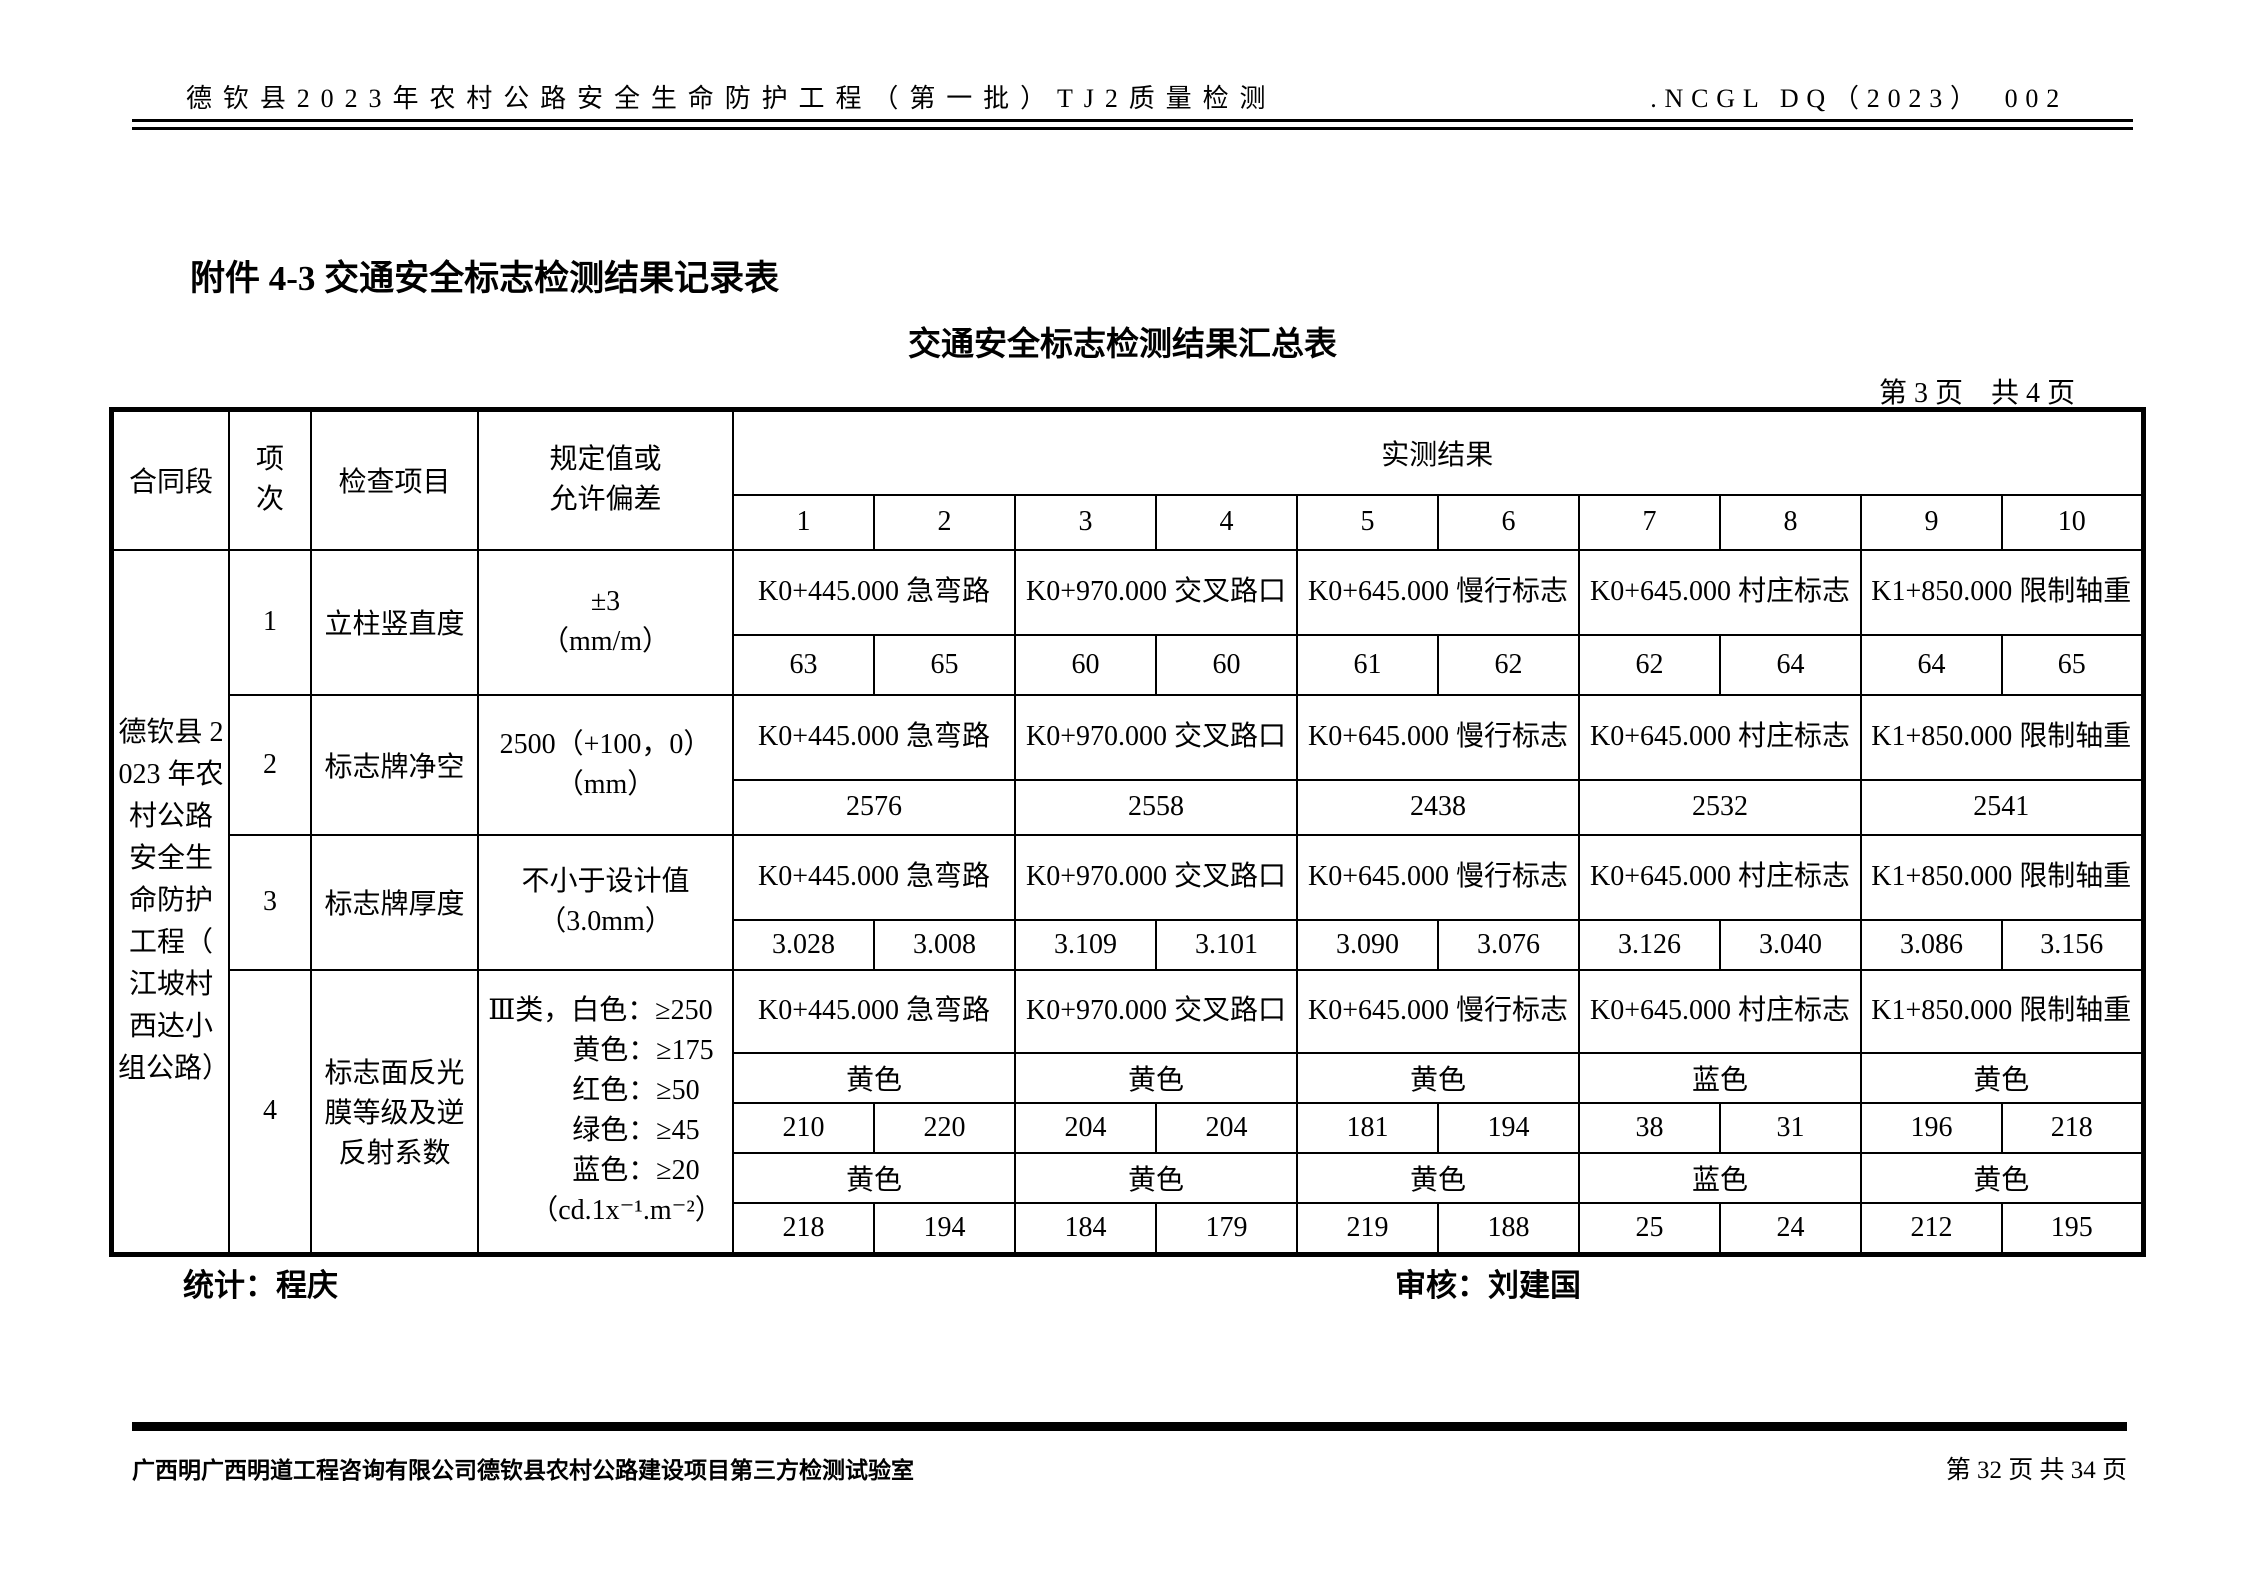  What do you see at coordinates (1085, 944) in the screenshot?
I see `value-cell: 3.109` at bounding box center [1085, 944].